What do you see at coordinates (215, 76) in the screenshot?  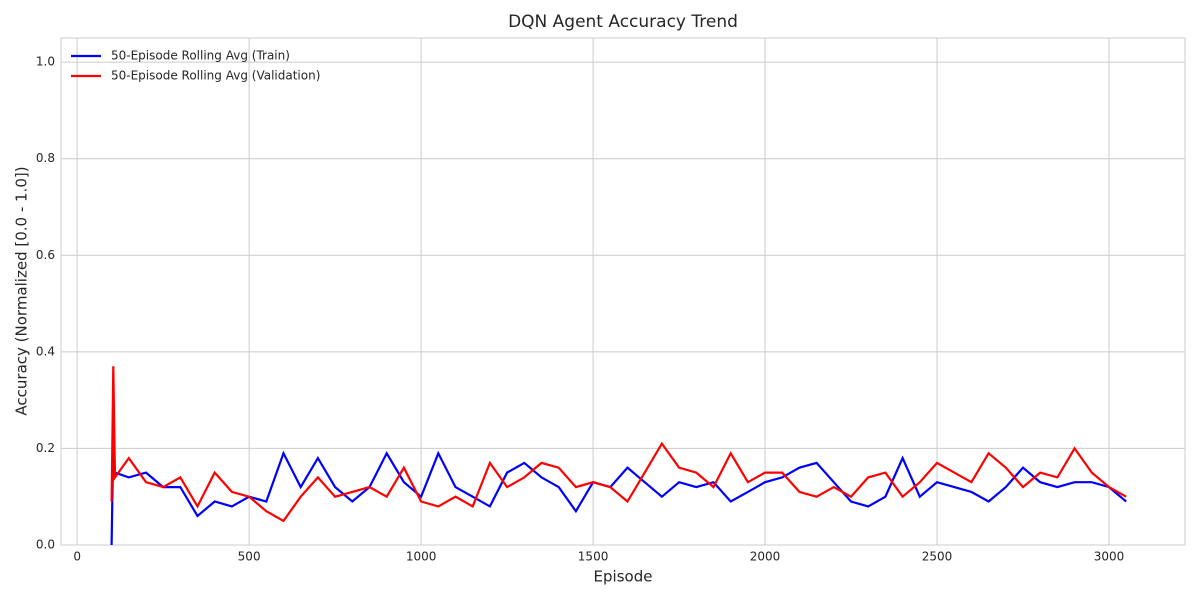 I see `legend-label: 50-Episode Rolling Avg (Validation)` at bounding box center [215, 76].